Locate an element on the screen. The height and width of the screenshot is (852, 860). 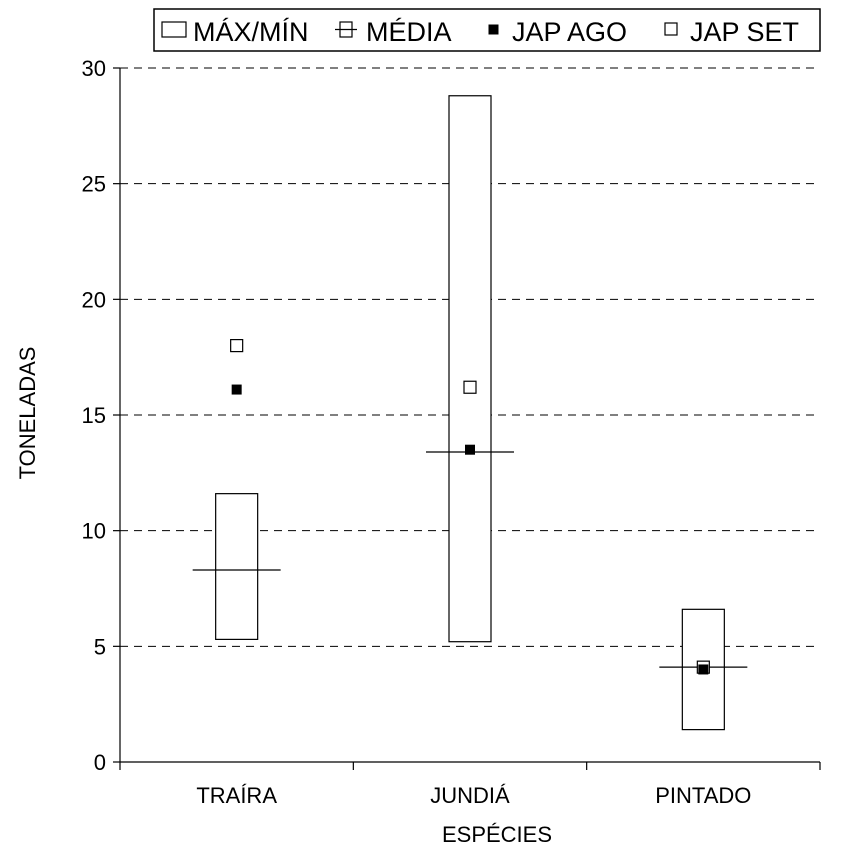
x-tick-label: TRAÍRA is located at coordinates (236, 795).